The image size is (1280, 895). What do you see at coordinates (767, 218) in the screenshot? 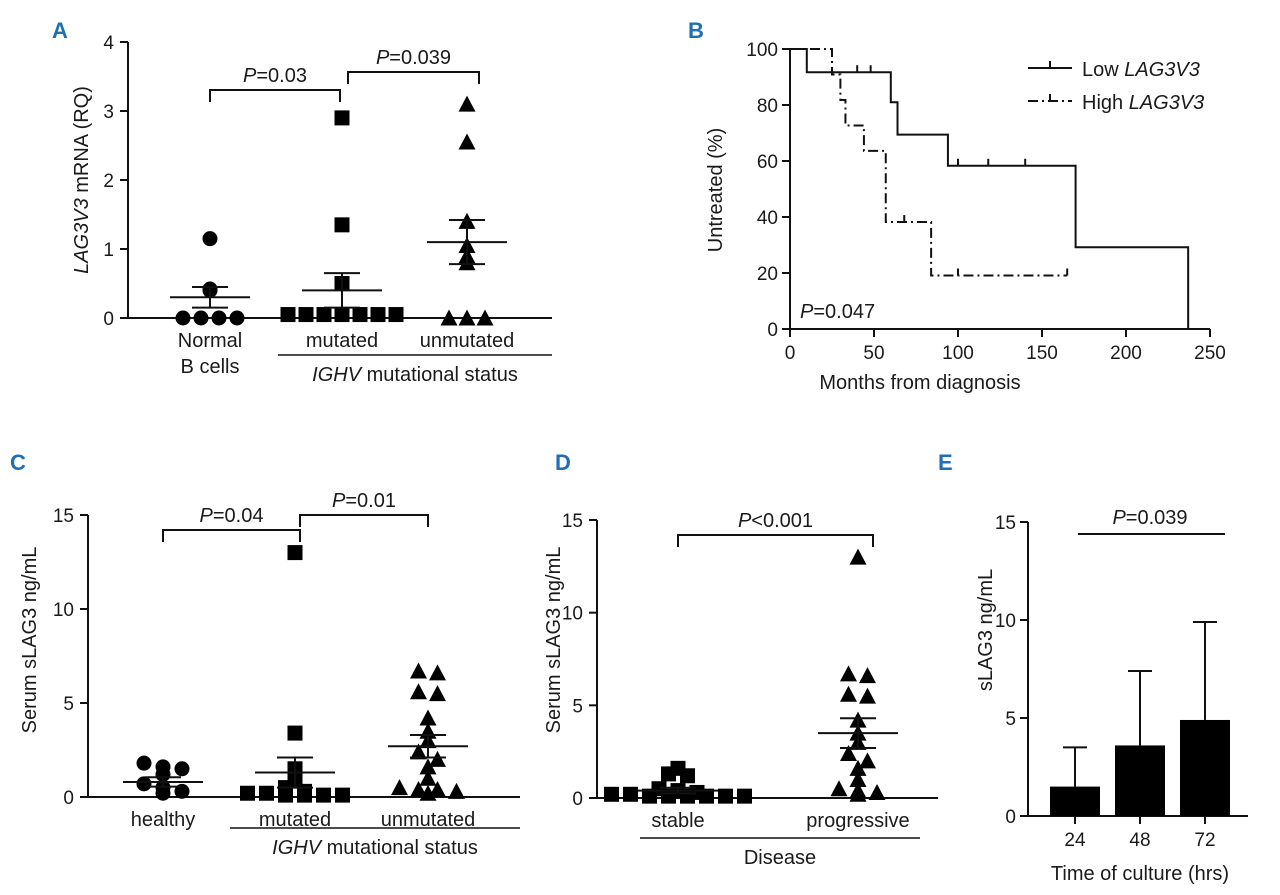
I see `y-tick-label: 40` at bounding box center [767, 218].